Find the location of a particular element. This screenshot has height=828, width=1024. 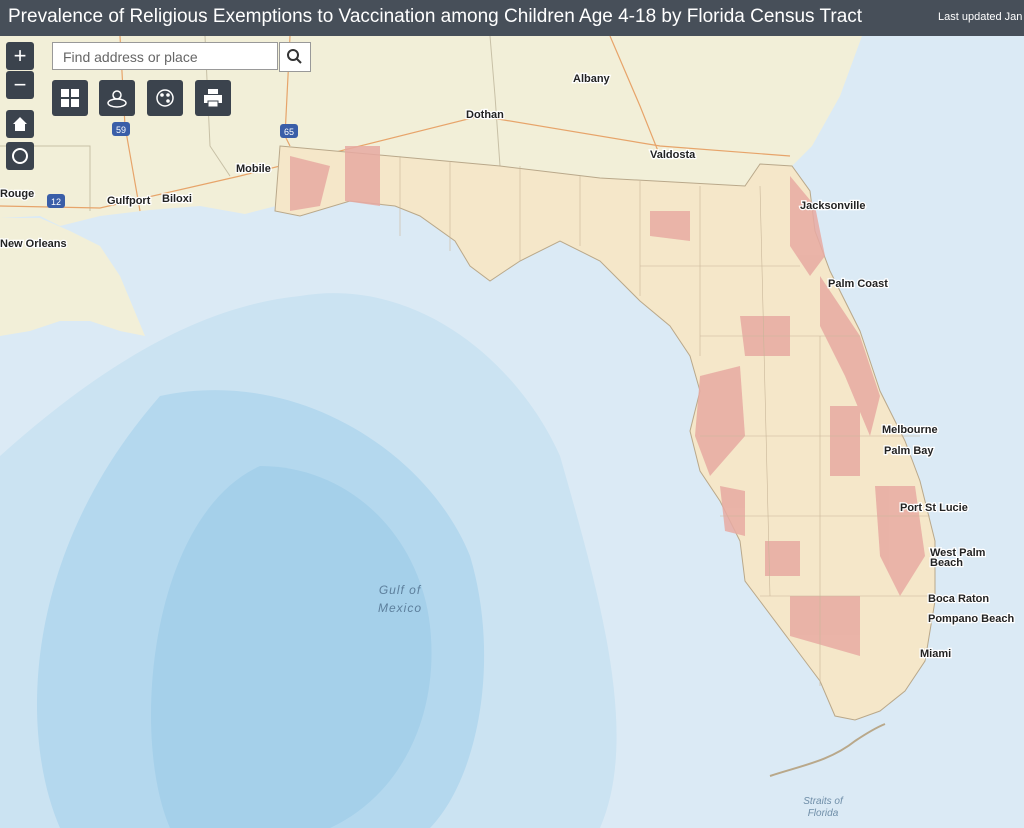

shields: 59 12 65 is located at coordinates (172, 165).